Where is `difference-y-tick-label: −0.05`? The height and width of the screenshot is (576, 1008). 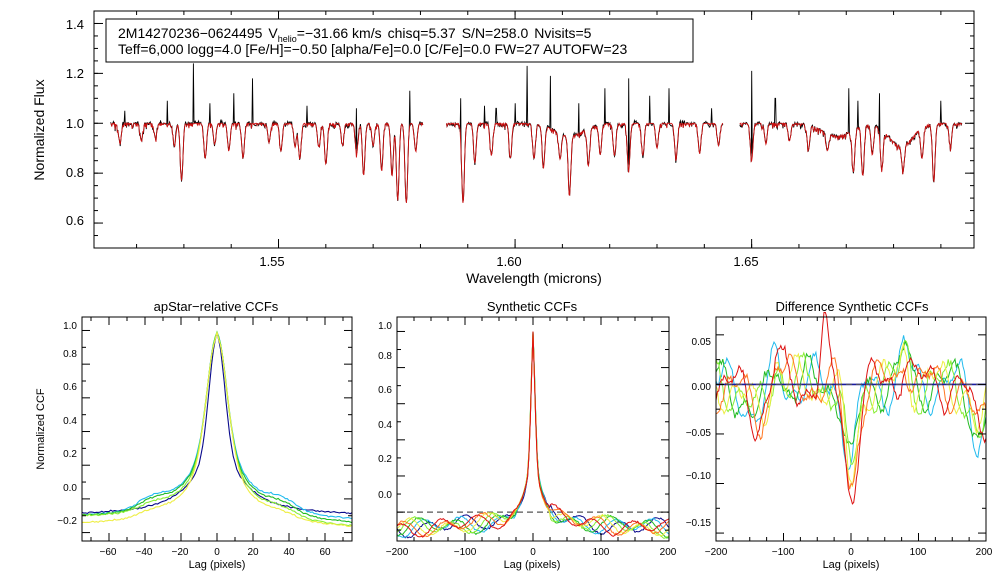
difference-y-tick-label: −0.05 is located at coordinates (699, 433).